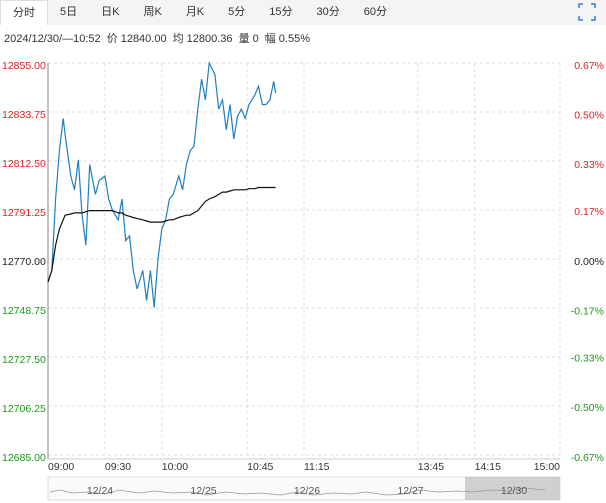  Describe the element at coordinates (178, 39) in the screenshot. I see `avg-label: 均` at that location.